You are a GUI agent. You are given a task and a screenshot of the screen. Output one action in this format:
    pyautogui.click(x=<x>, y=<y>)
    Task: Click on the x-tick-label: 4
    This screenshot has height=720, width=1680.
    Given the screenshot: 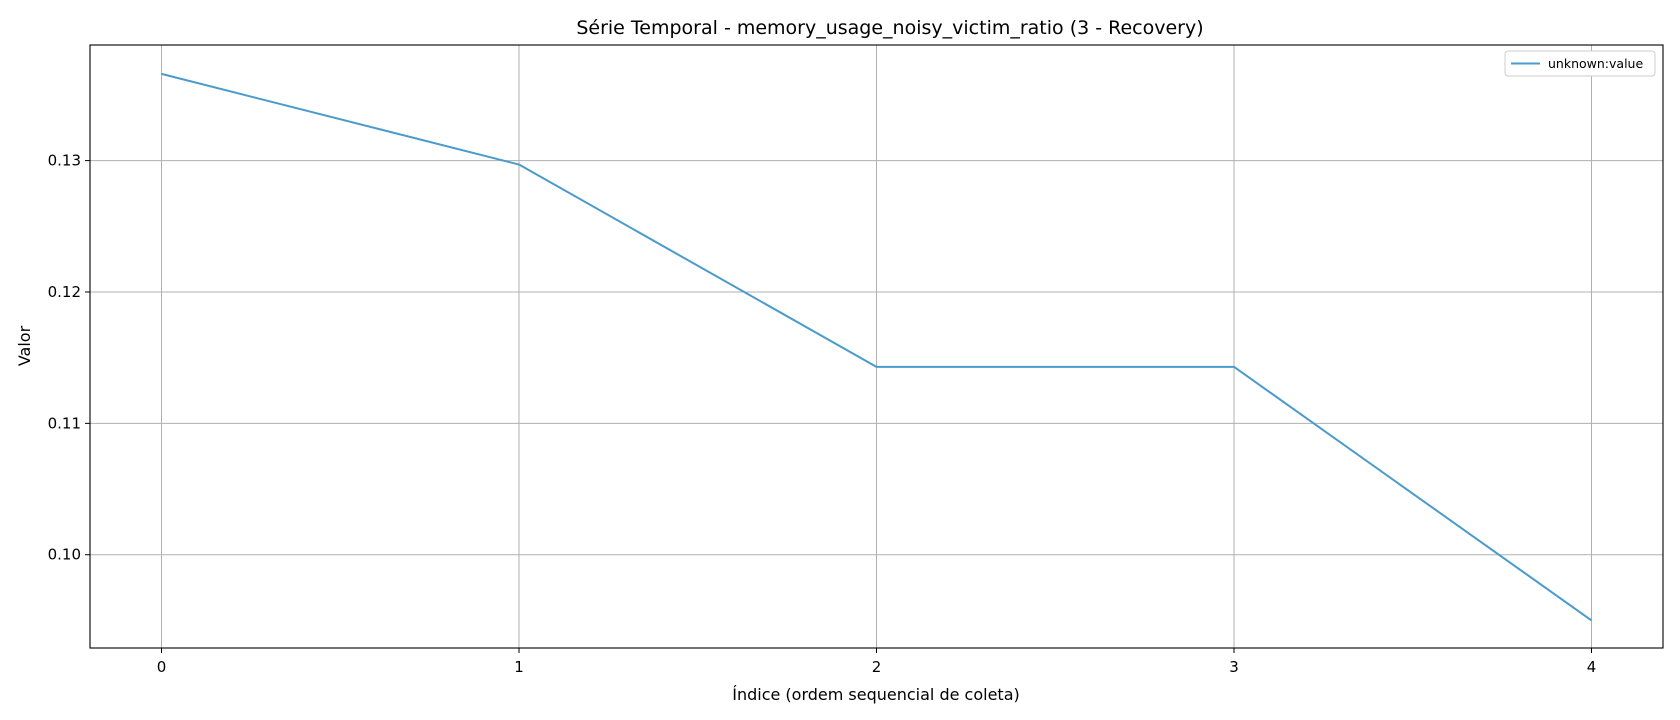 What is the action you would take?
    pyautogui.click(x=1592, y=667)
    